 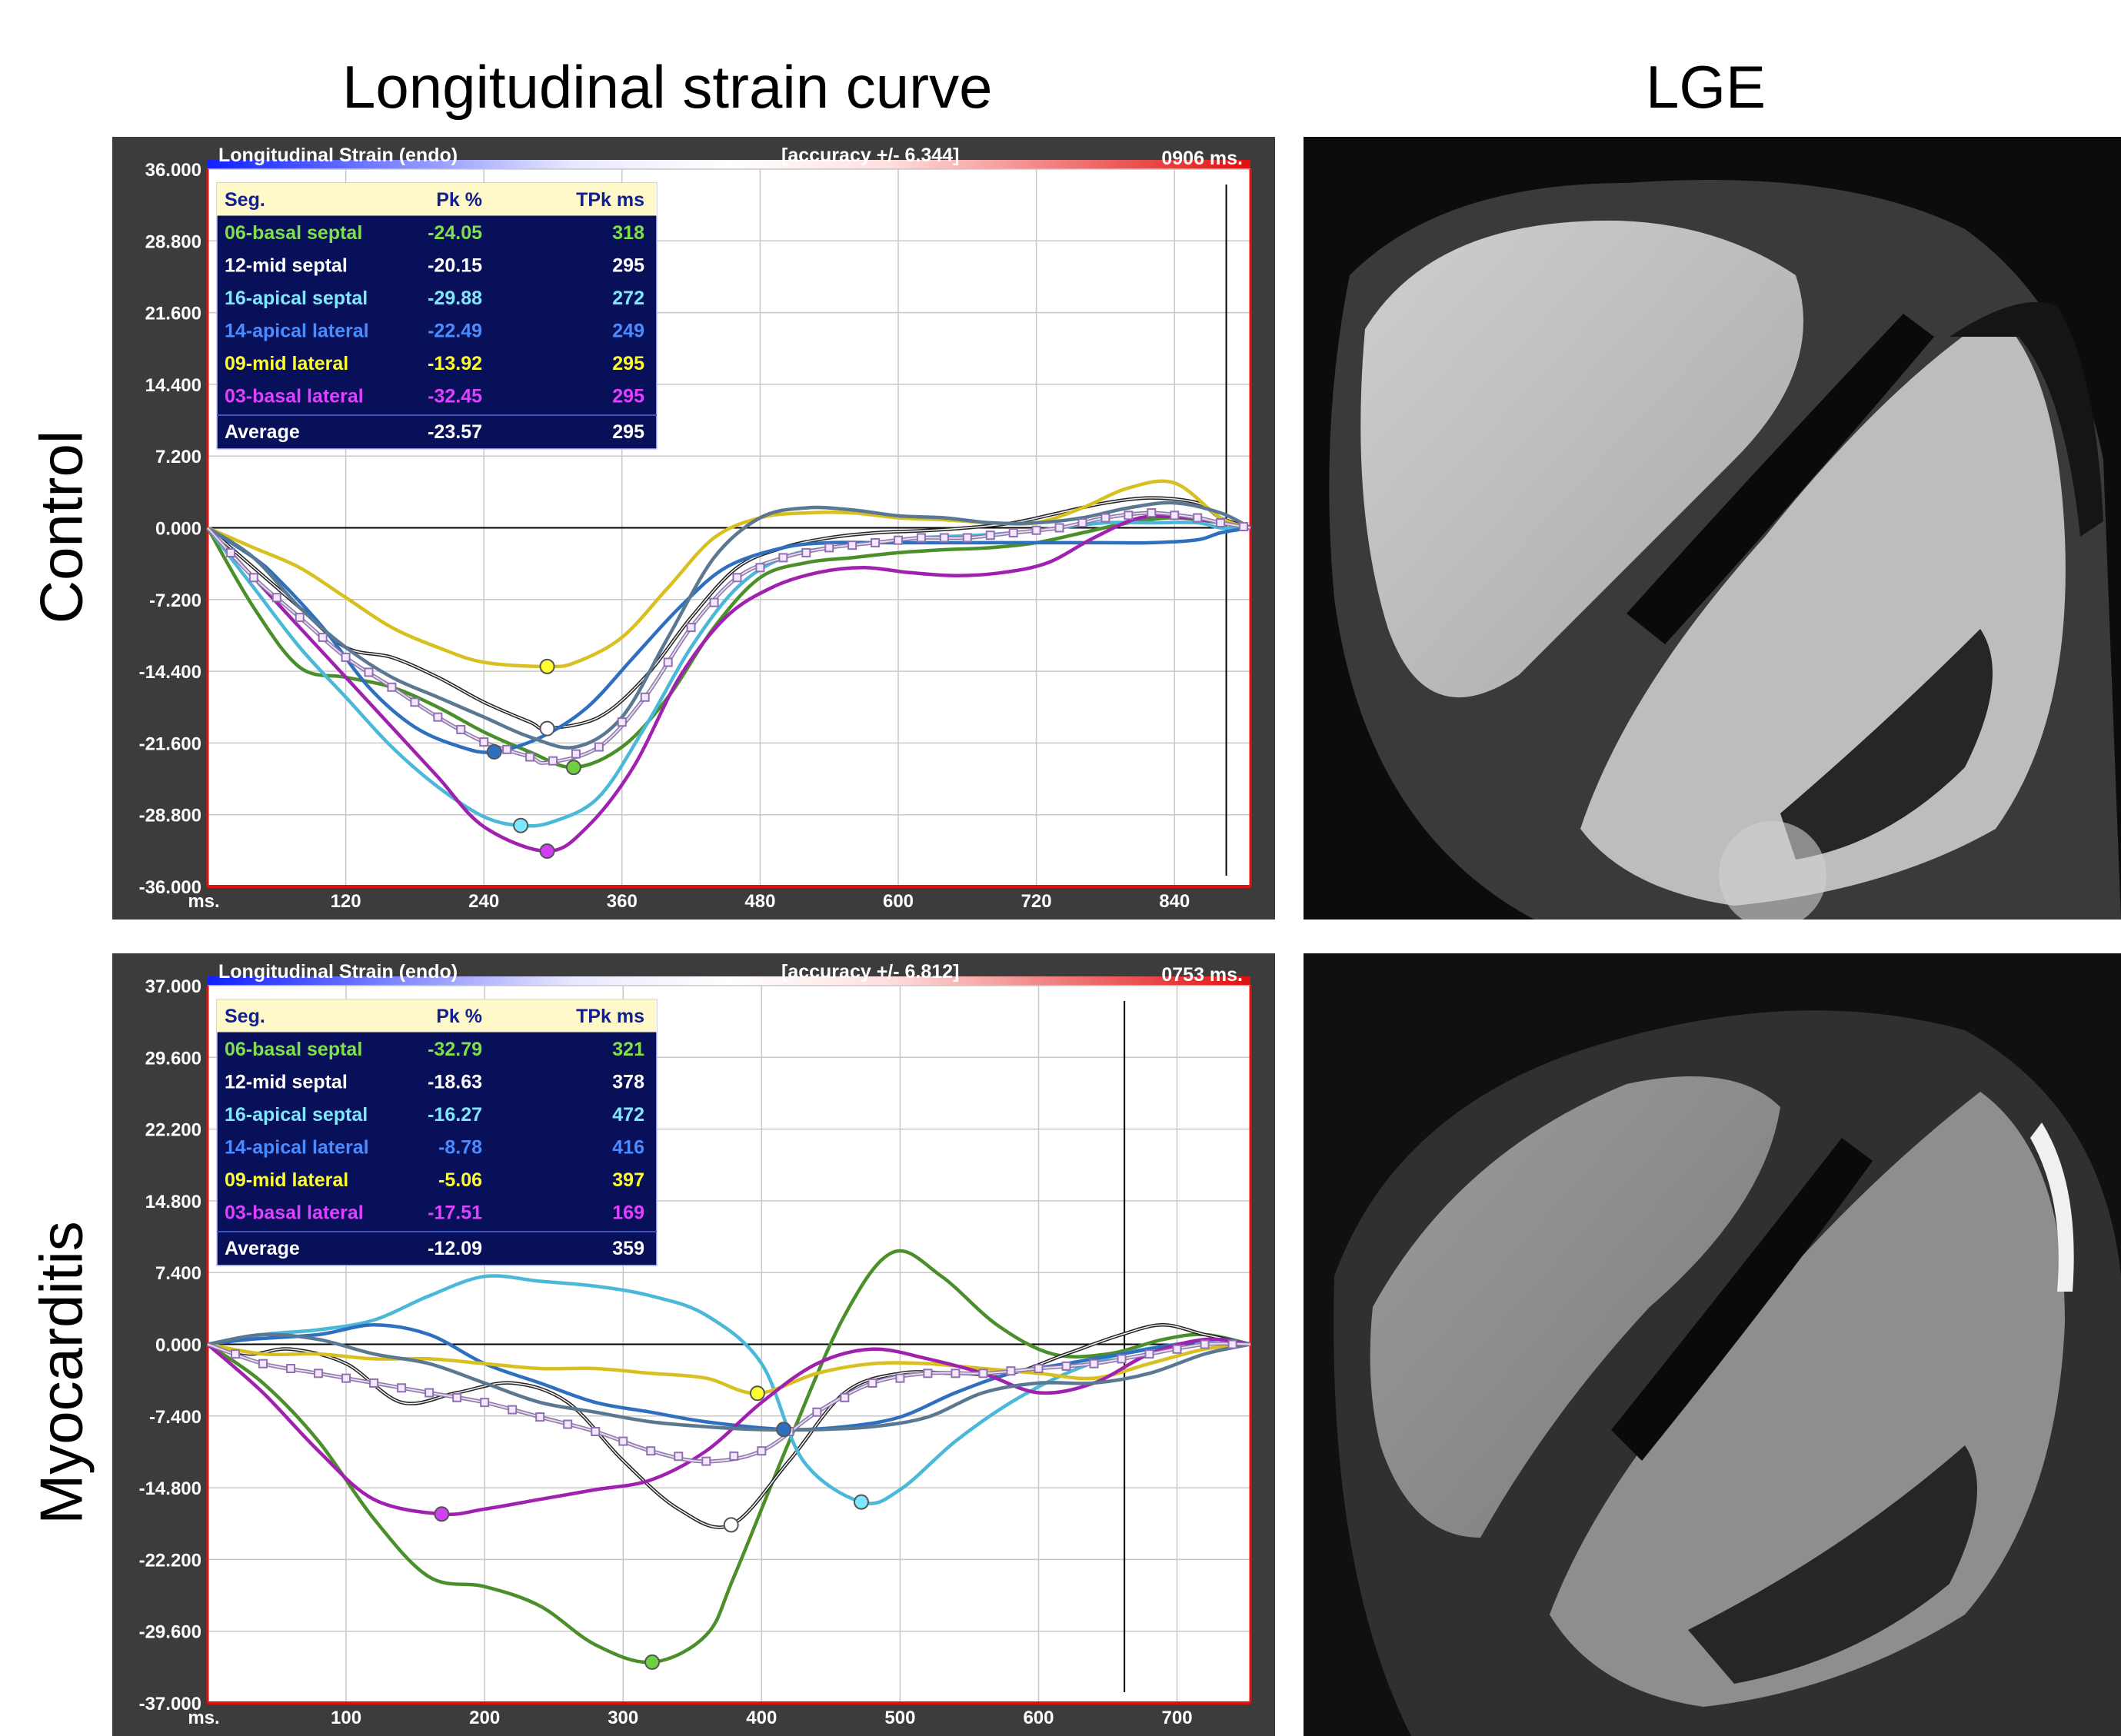 What do you see at coordinates (455, 396) in the screenshot?
I see `table-pk-value: -32.45` at bounding box center [455, 396].